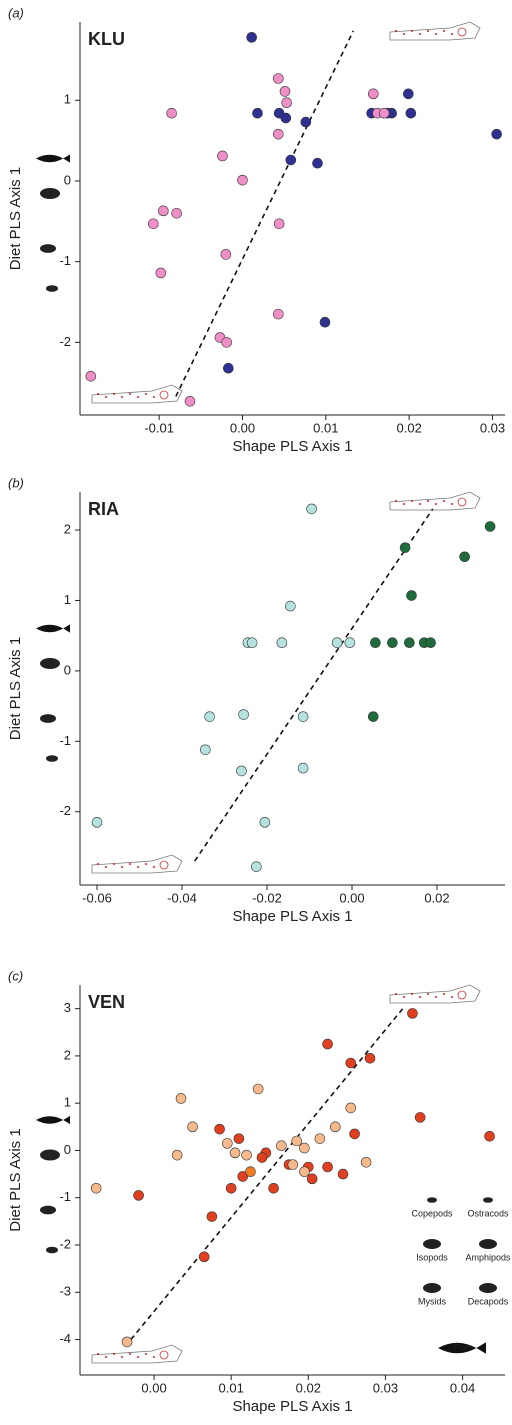  I want to click on panel-title: VEN, so click(106, 1002).